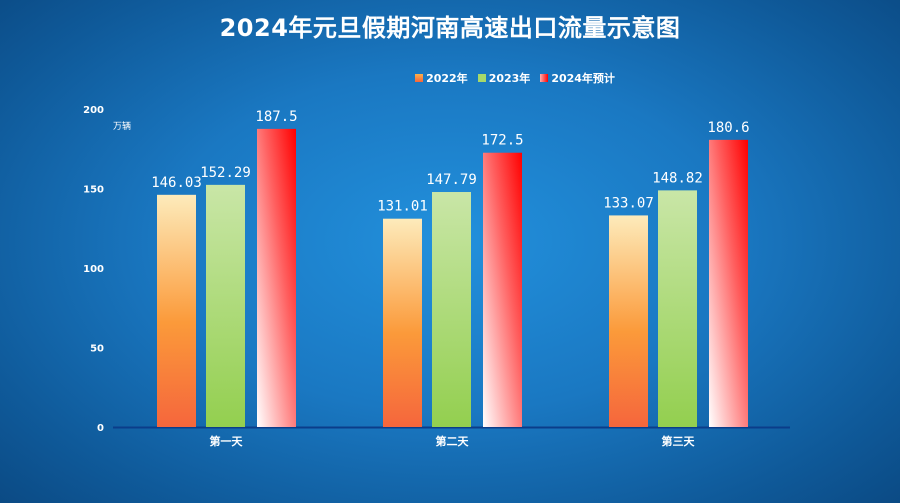 This screenshot has height=503, width=900. I want to click on data-label: 180.6, so click(728, 128).